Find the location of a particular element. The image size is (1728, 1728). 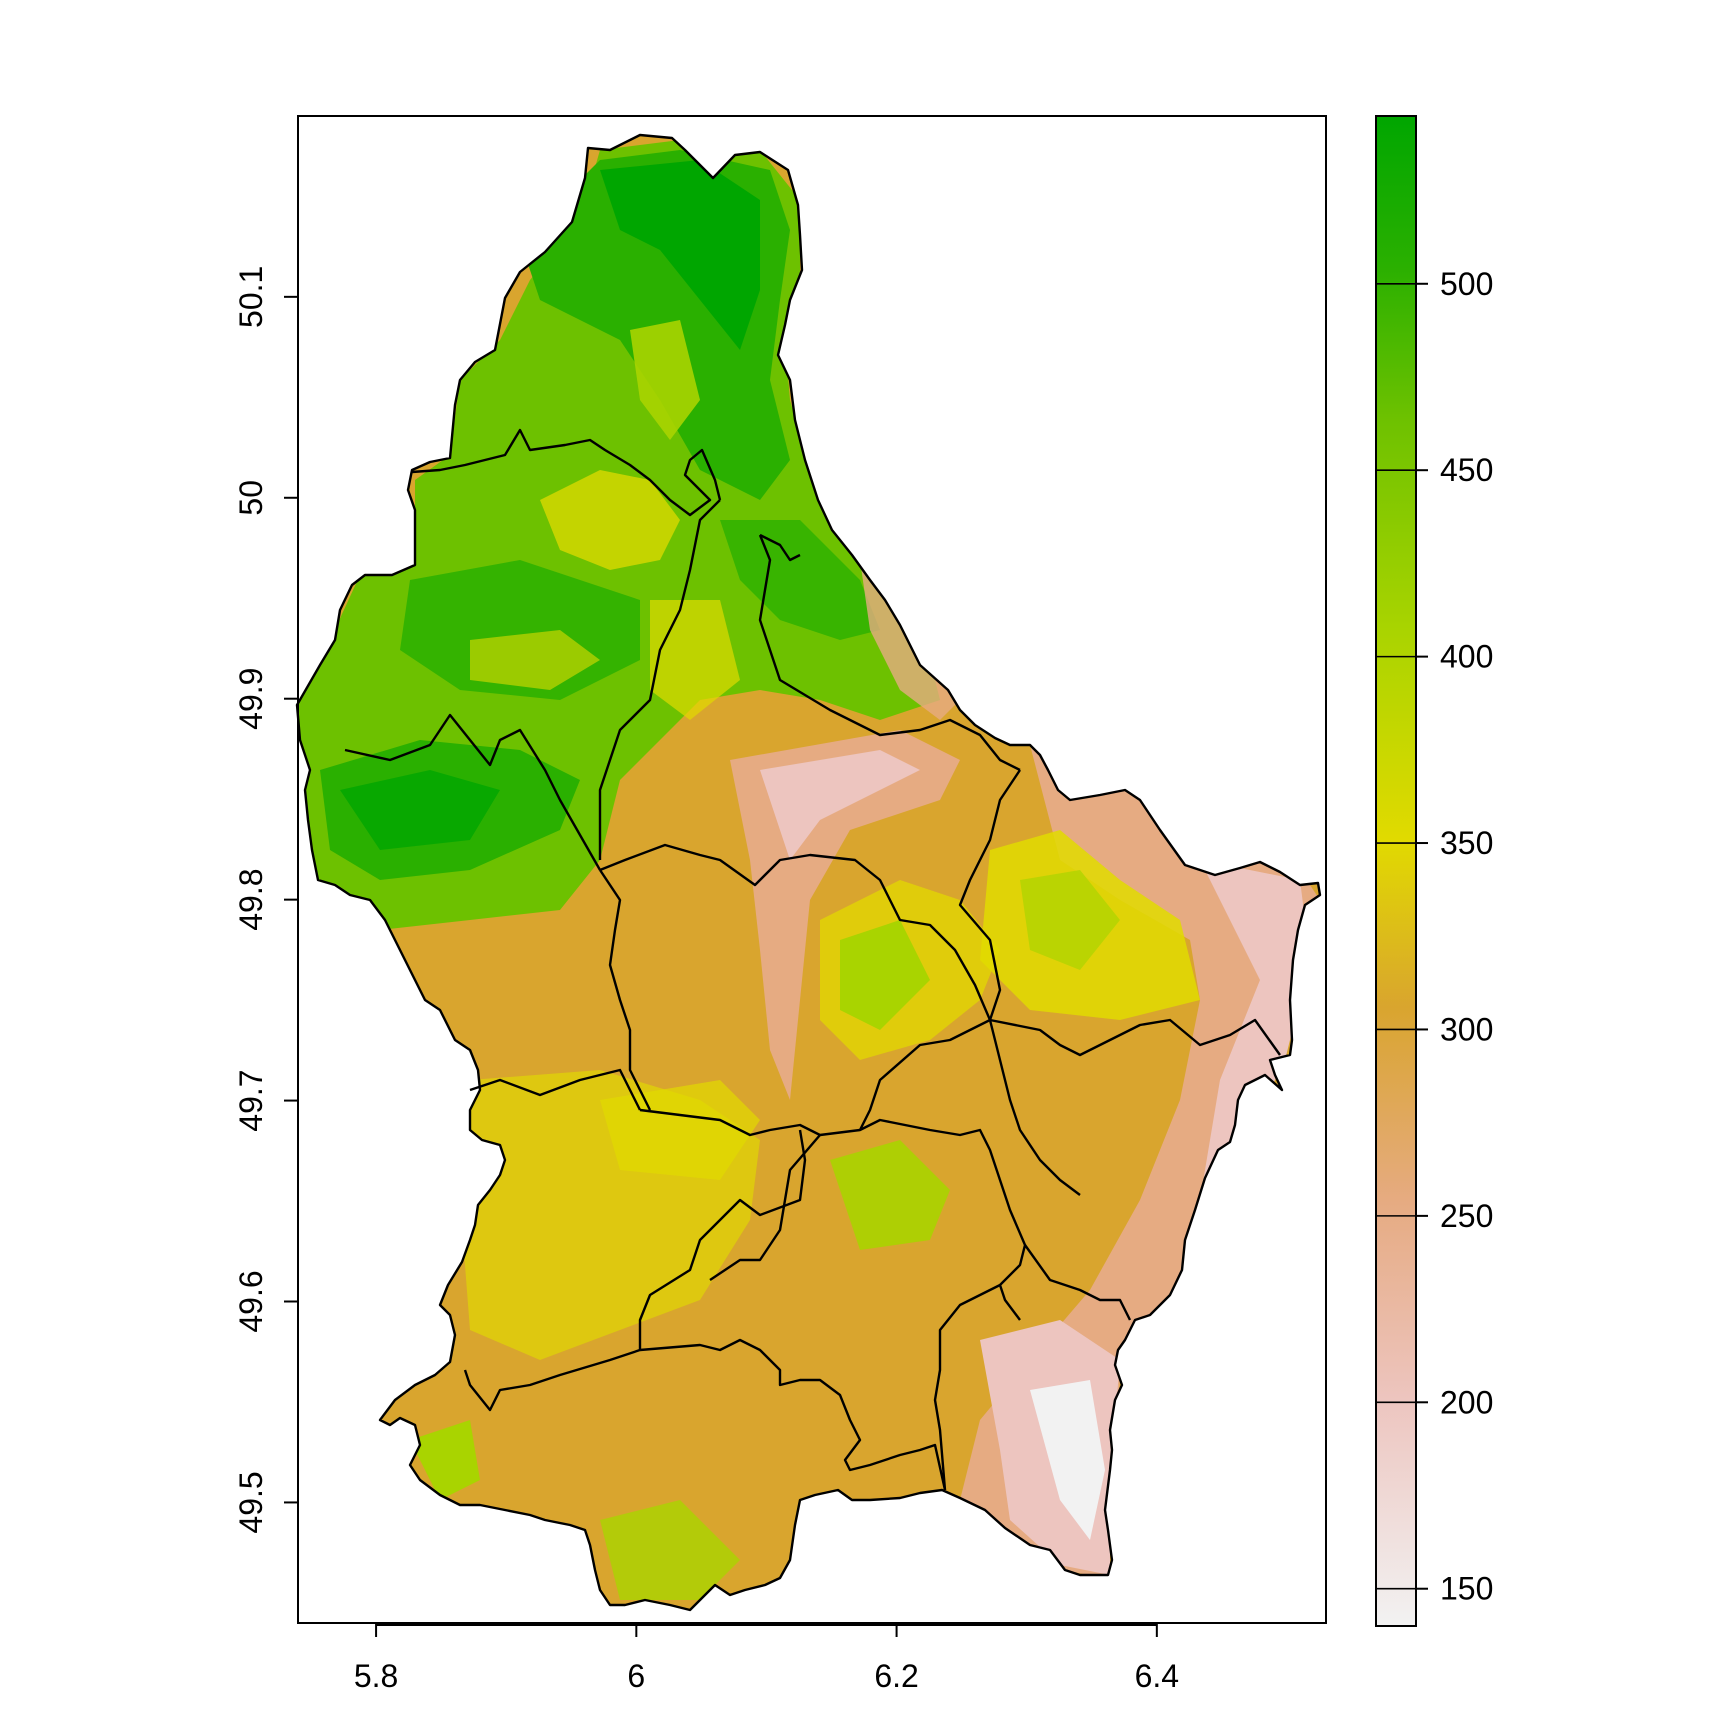

y-tick-label: 49.7 is located at coordinates (251, 1100).